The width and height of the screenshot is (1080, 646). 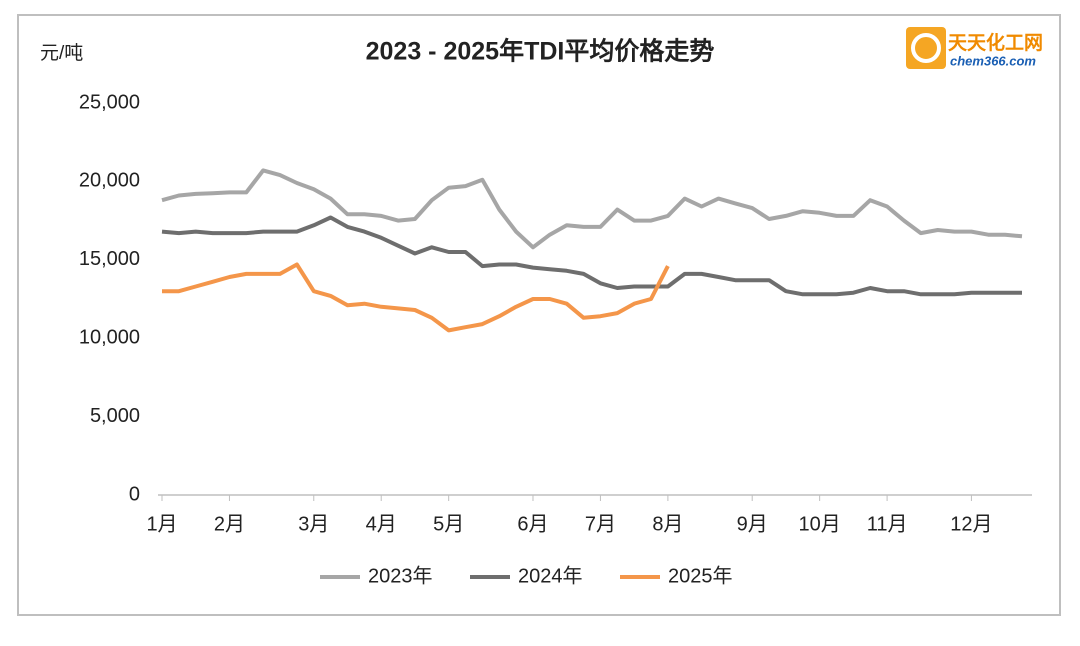 What do you see at coordinates (109, 181) in the screenshot?
I see `y-tick-label: 20,000` at bounding box center [109, 181].